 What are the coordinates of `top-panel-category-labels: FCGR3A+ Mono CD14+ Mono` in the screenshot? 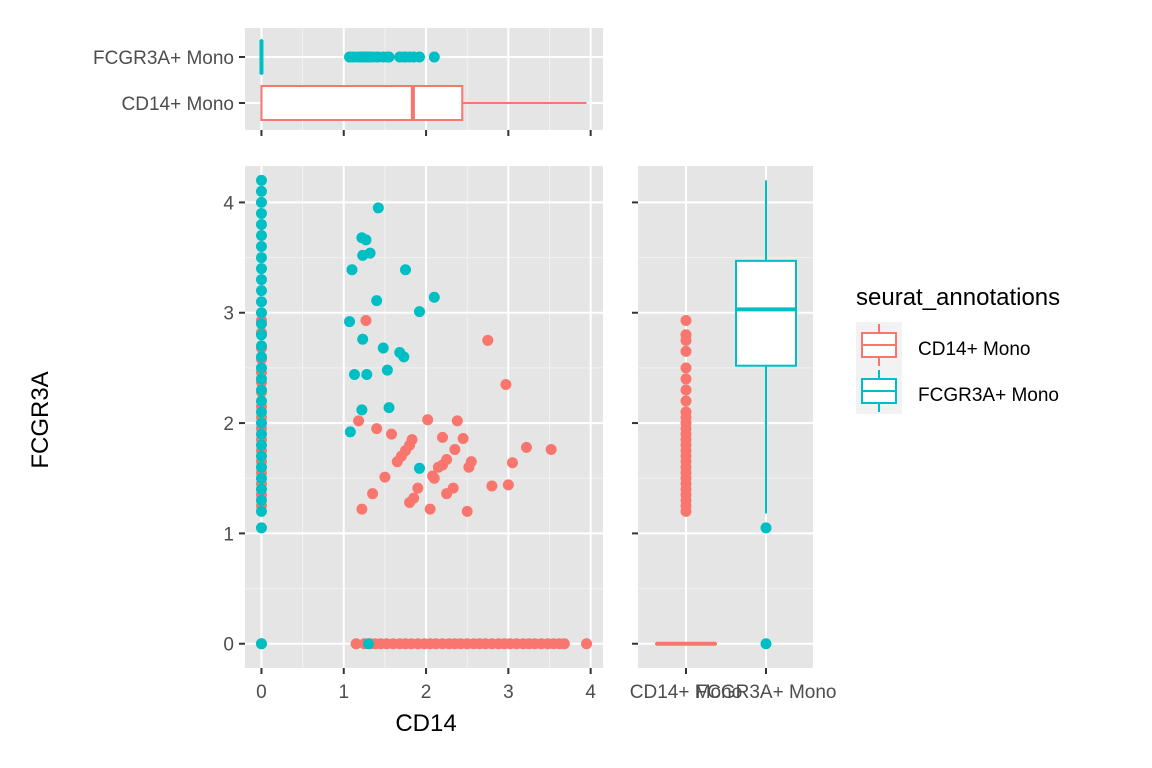 It's located at (169, 81).